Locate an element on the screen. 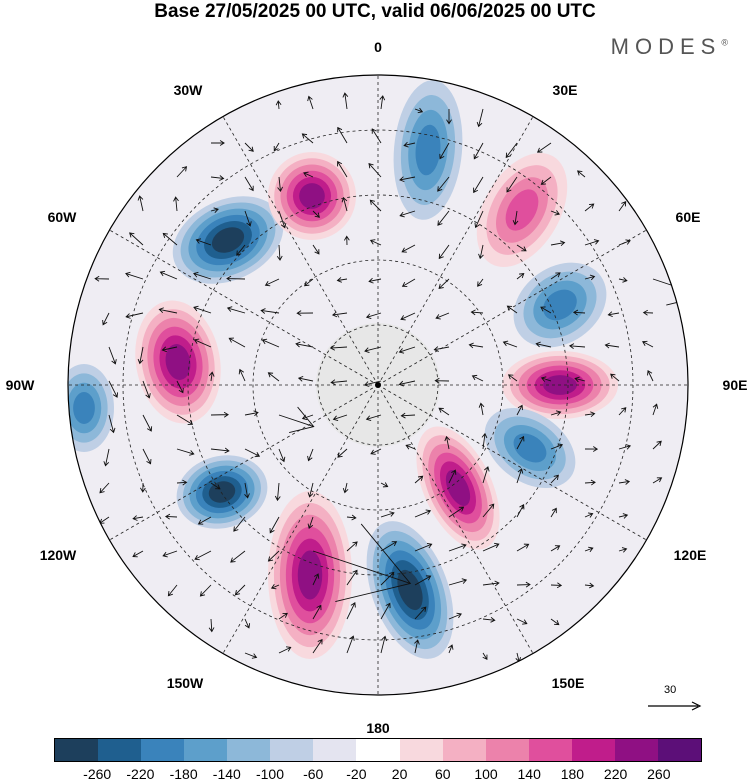 This screenshot has height=783, width=750. reference-arrow-icon is located at coordinates (675, 706).